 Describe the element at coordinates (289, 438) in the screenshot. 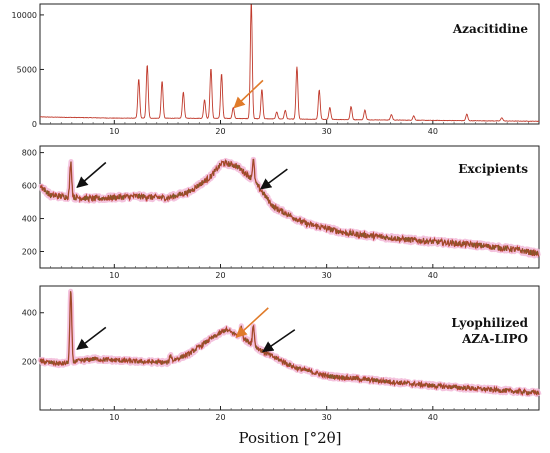

I see `x-axis-label: Position [°2θ]` at that location.